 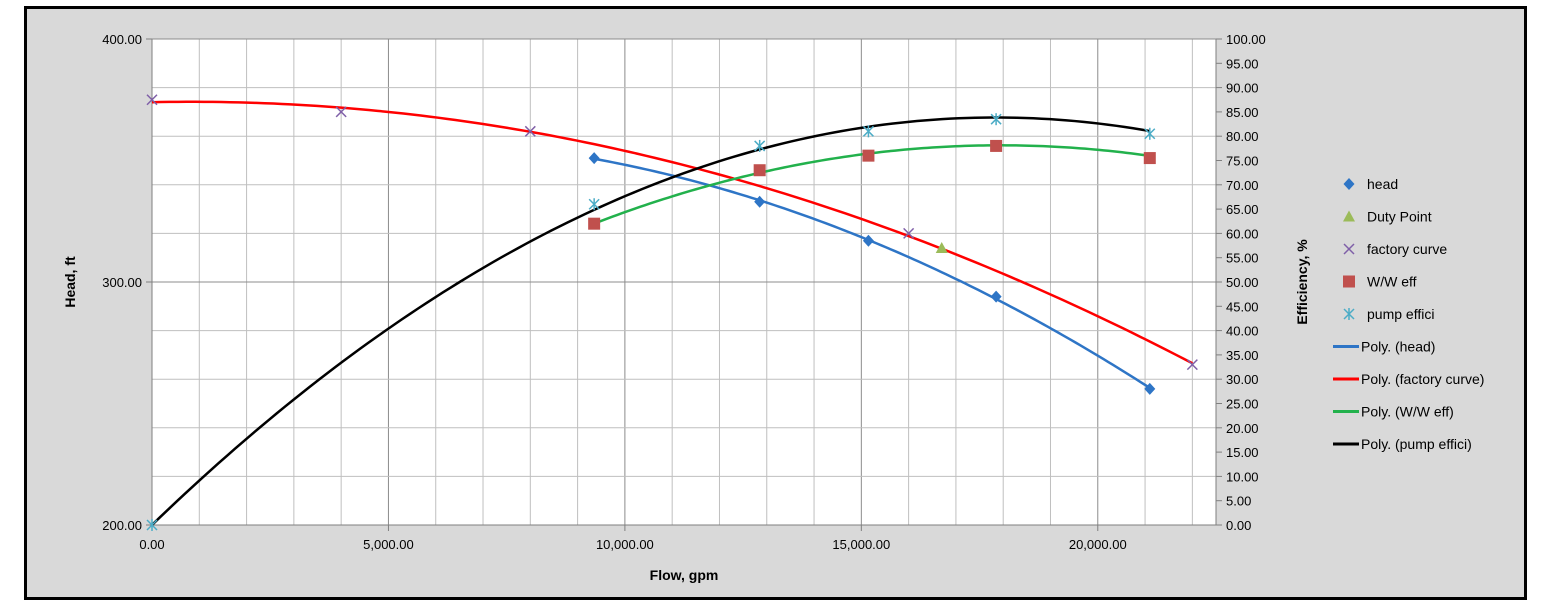 I want to click on y-axis-title: Head, ft, so click(x=70, y=282).